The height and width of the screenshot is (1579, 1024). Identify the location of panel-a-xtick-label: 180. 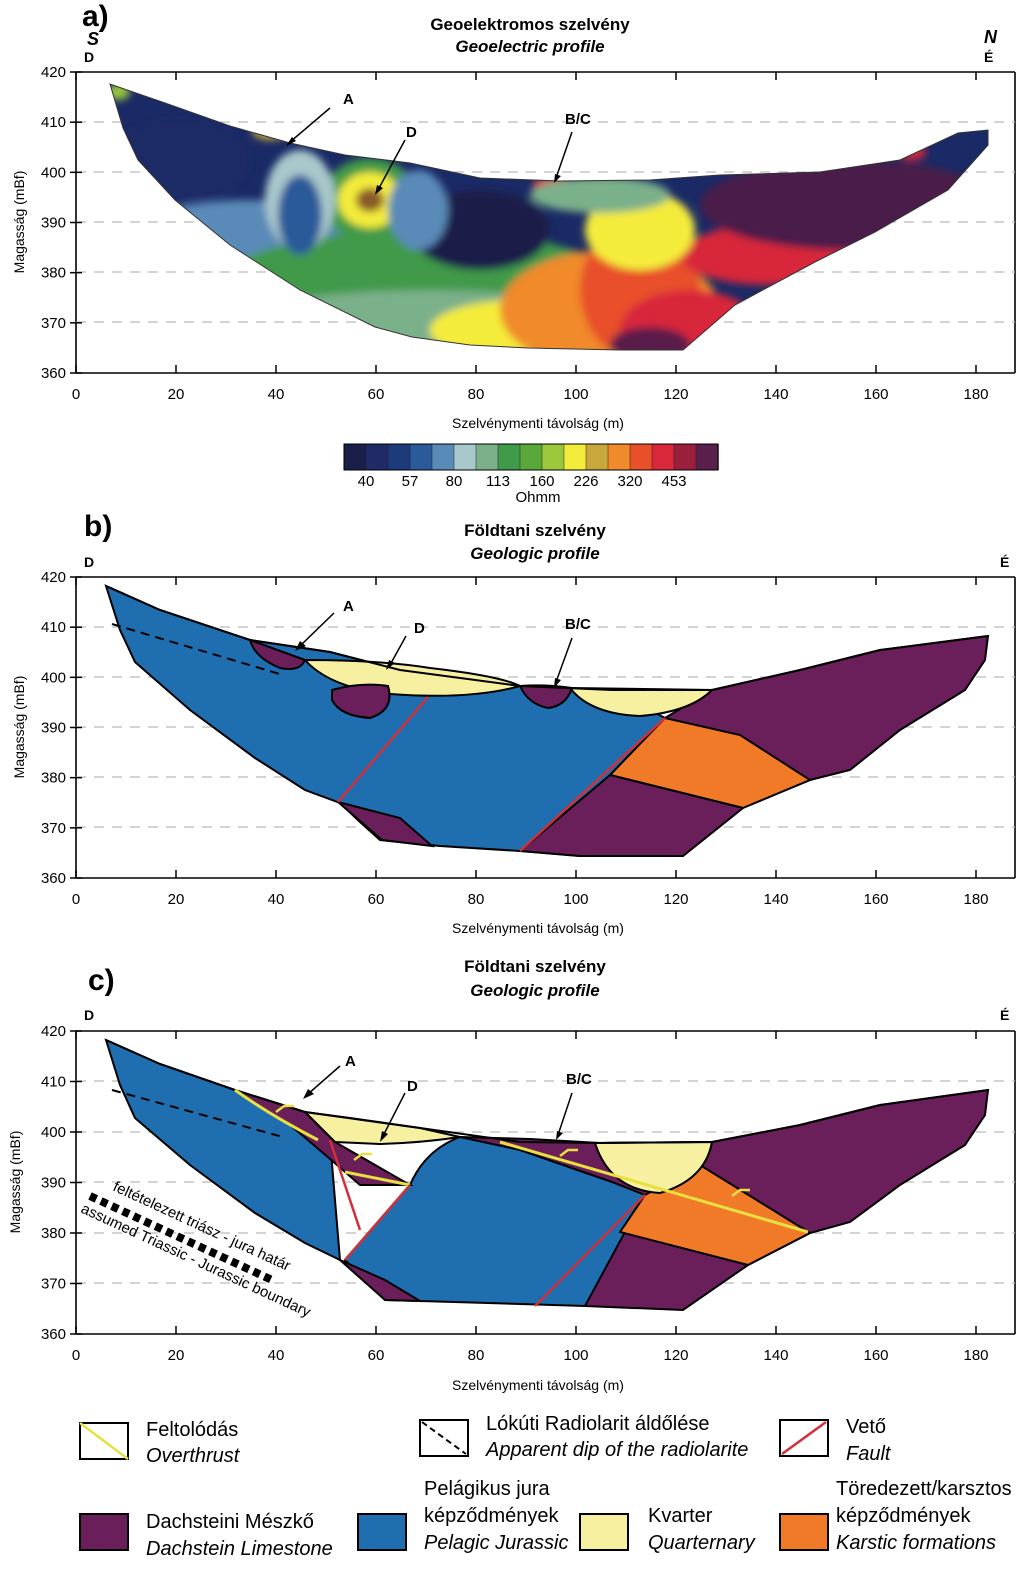
(975, 394).